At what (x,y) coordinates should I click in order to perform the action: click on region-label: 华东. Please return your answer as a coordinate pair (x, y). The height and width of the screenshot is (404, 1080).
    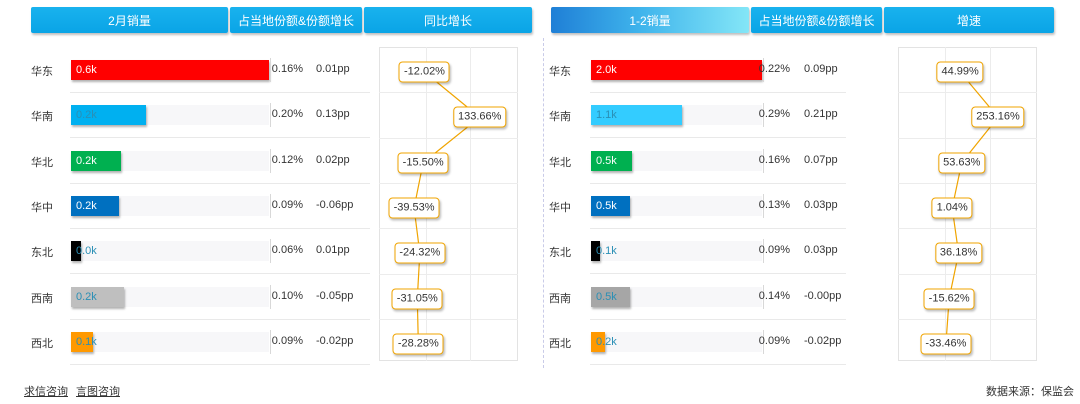
    Looking at the image, I should click on (42, 72).